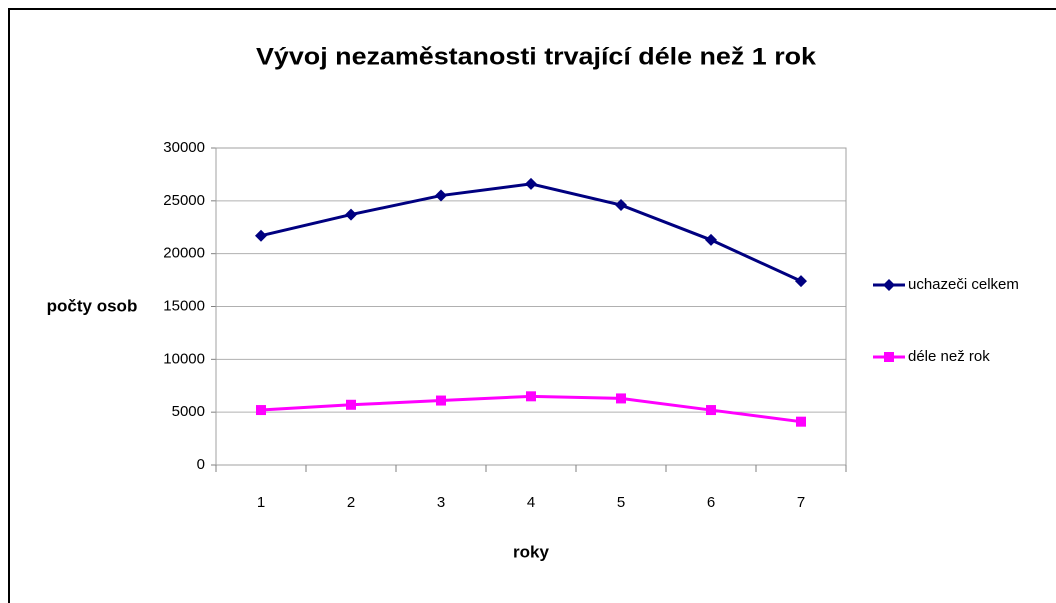  Describe the element at coordinates (184, 200) in the screenshot. I see `y-tick-label: 25000` at that location.